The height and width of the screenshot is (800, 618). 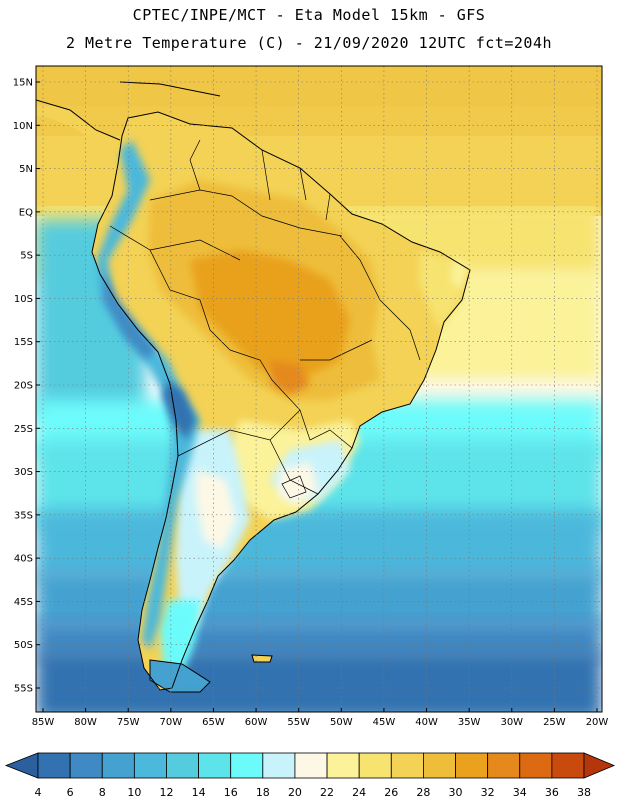 I want to click on lon-label: 75W, so click(x=128, y=722).